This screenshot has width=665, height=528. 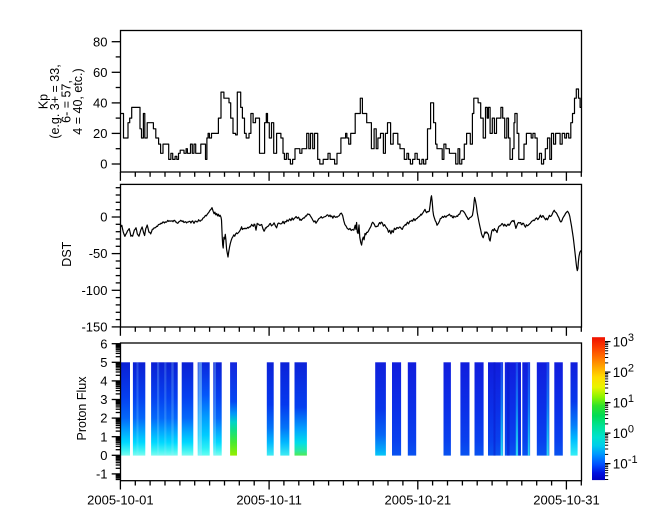 What do you see at coordinates (67, 253) in the screenshot?
I see `svg-text: DST` at bounding box center [67, 253].